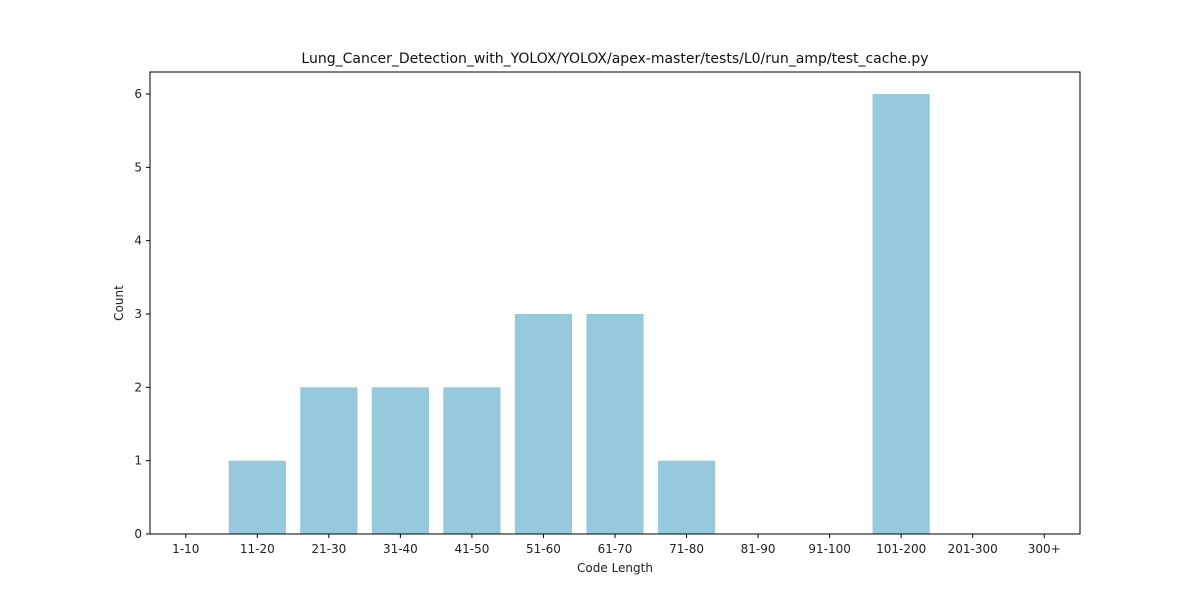 This screenshot has width=1200, height=600. What do you see at coordinates (257, 549) in the screenshot?
I see `x-tick-label: 11-20` at bounding box center [257, 549].